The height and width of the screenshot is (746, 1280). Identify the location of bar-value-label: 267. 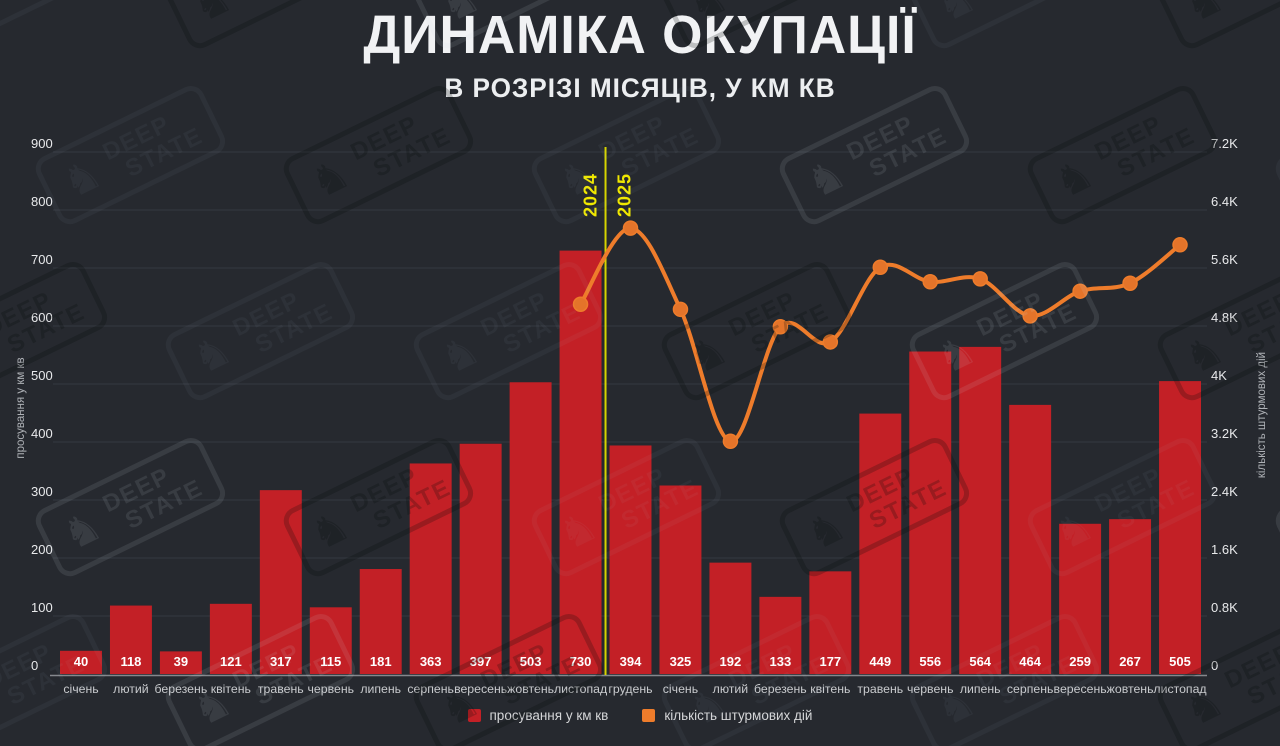
(1130, 661).